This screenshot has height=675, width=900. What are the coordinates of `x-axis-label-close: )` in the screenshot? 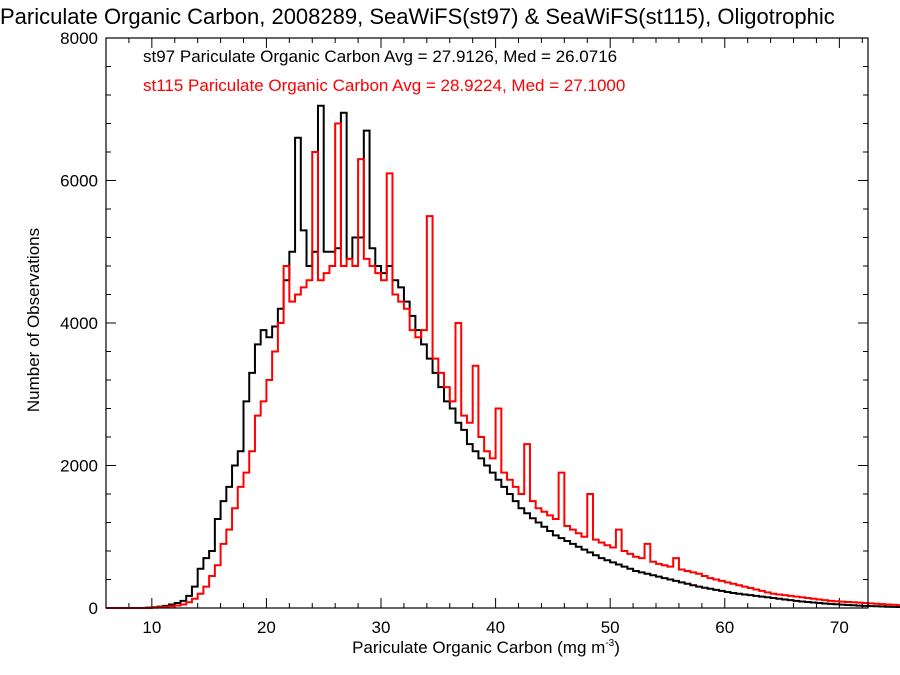 It's located at (617, 647).